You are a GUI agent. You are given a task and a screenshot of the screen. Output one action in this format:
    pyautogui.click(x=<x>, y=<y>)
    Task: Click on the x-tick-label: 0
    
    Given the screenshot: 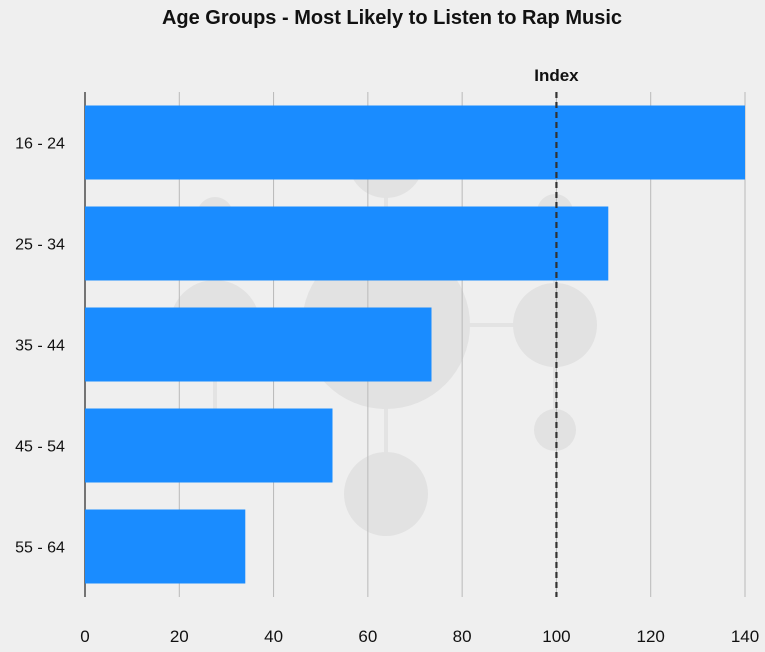 What is the action you would take?
    pyautogui.click(x=84, y=636)
    